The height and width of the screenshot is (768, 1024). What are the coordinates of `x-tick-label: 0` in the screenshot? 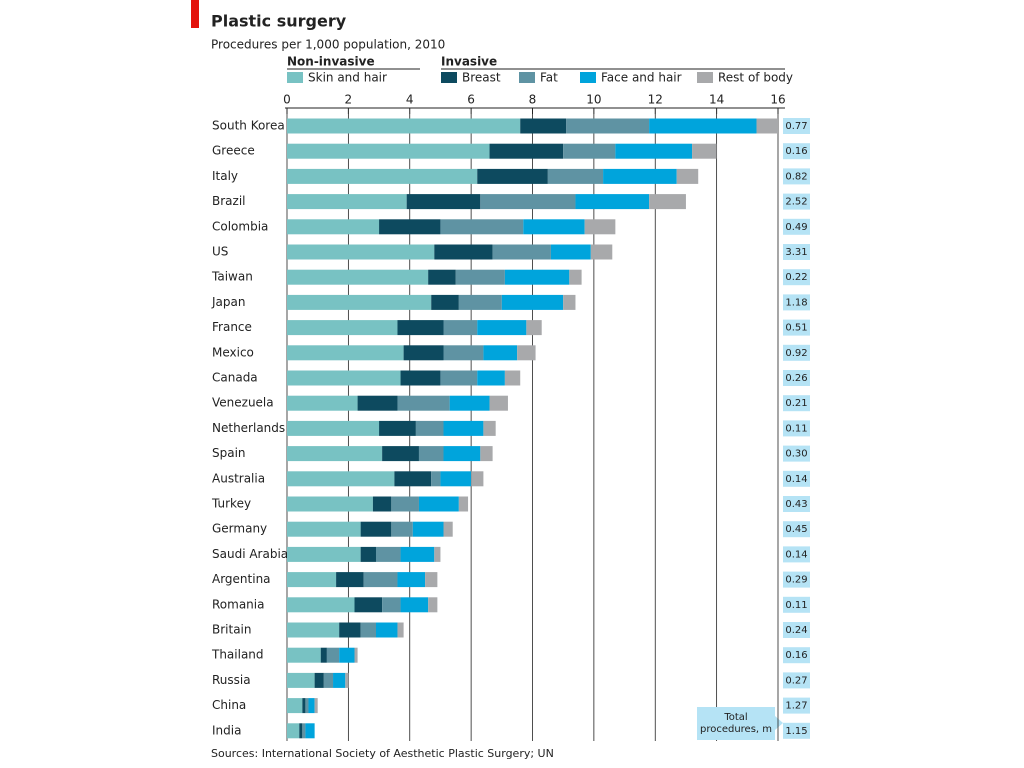 It's located at (287, 100).